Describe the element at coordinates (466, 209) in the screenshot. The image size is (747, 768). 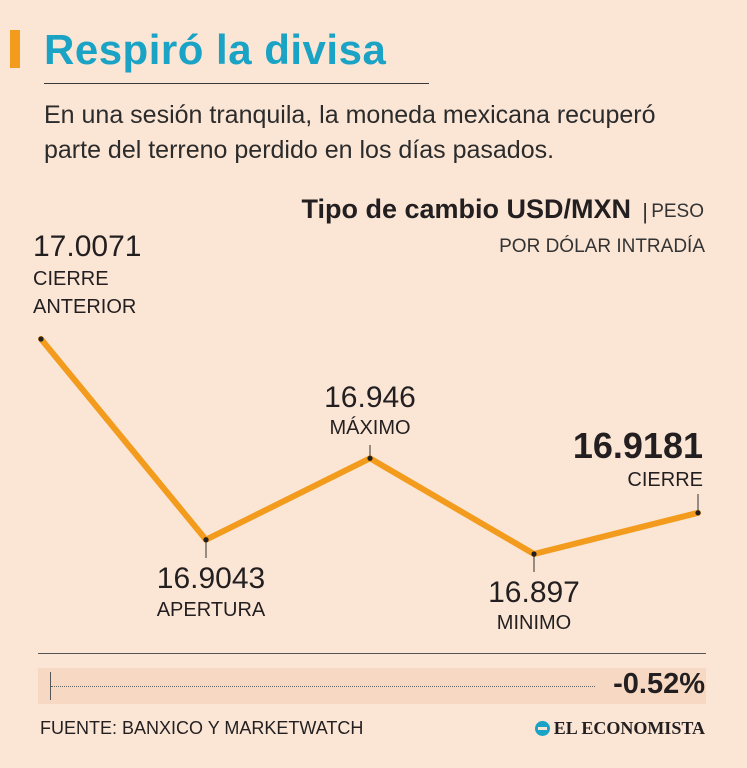
I see `chart-title: Tipo de cambio USD/MXN` at that location.